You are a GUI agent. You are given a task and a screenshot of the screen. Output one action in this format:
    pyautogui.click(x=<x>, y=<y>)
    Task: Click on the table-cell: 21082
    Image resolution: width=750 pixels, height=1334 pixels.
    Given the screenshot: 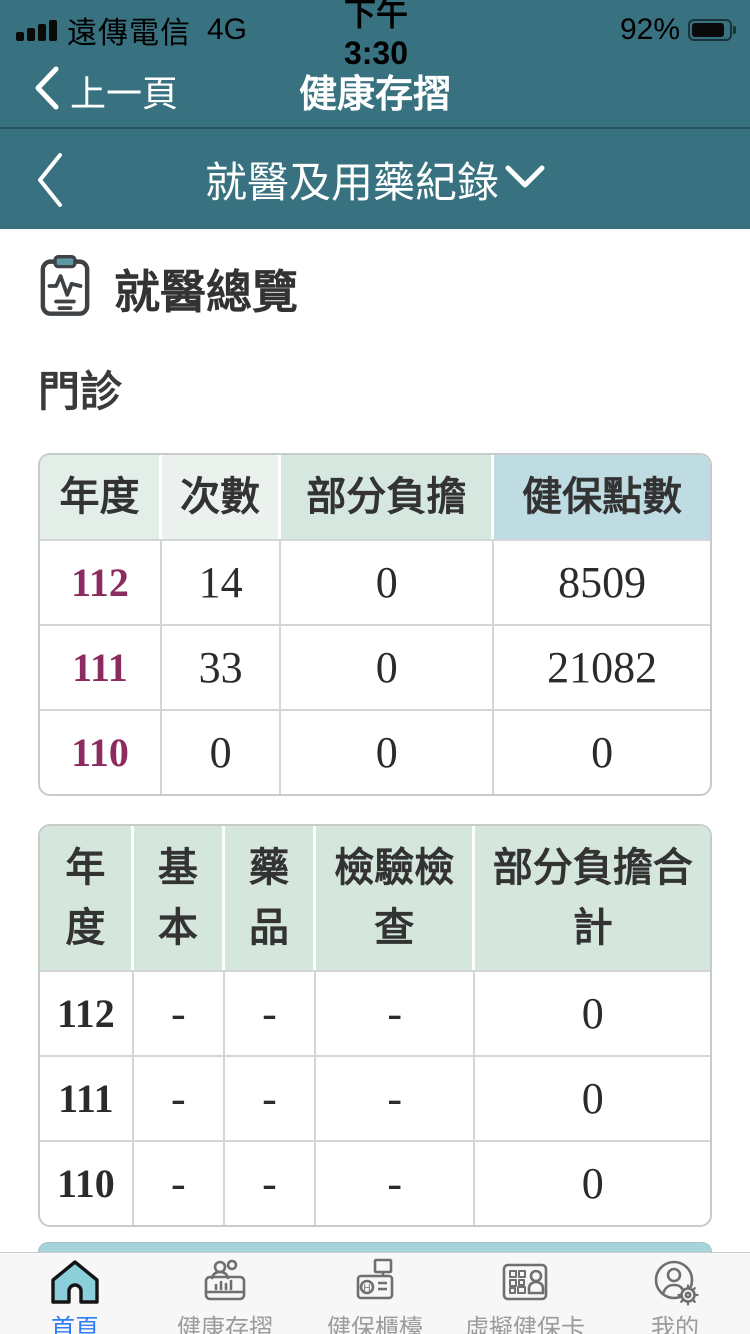 What is the action you would take?
    pyautogui.click(x=602, y=667)
    